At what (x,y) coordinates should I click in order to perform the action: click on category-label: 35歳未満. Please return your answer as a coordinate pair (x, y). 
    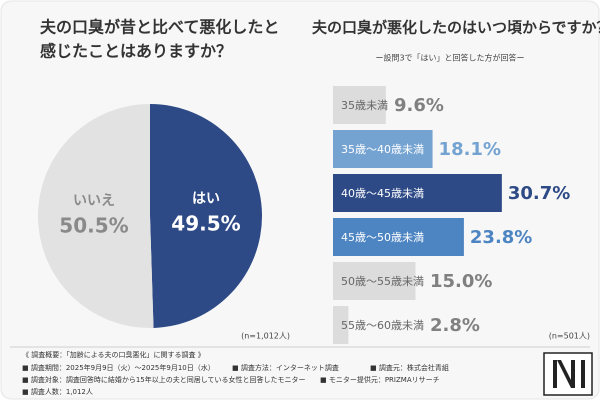
    Looking at the image, I should click on (364, 105).